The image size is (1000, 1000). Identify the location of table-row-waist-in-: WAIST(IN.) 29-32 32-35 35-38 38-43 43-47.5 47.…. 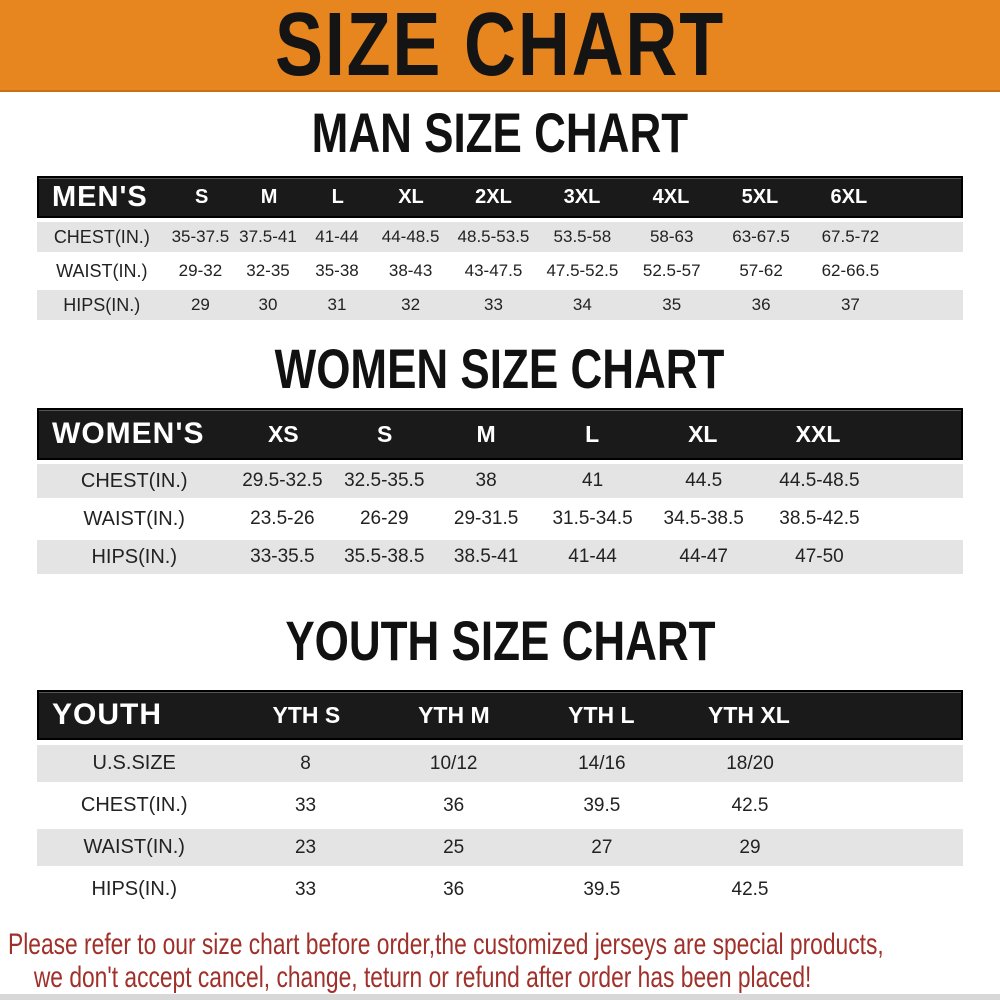
(500, 271).